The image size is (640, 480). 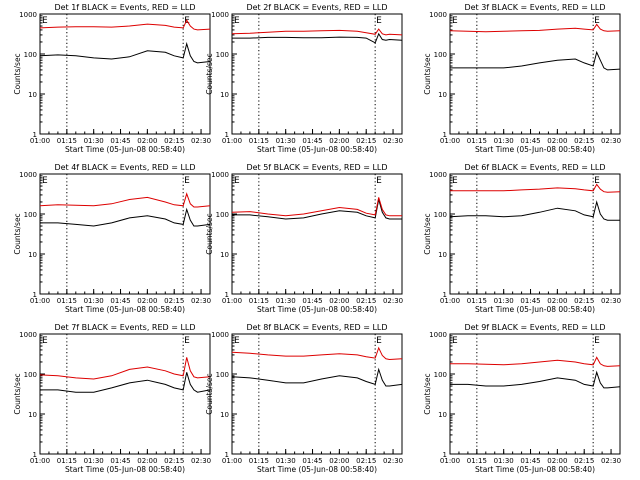 What do you see at coordinates (316, 167) in the screenshot?
I see `chart-title: Det 5f BLACK = Events, RED = LLD` at bounding box center [316, 167].